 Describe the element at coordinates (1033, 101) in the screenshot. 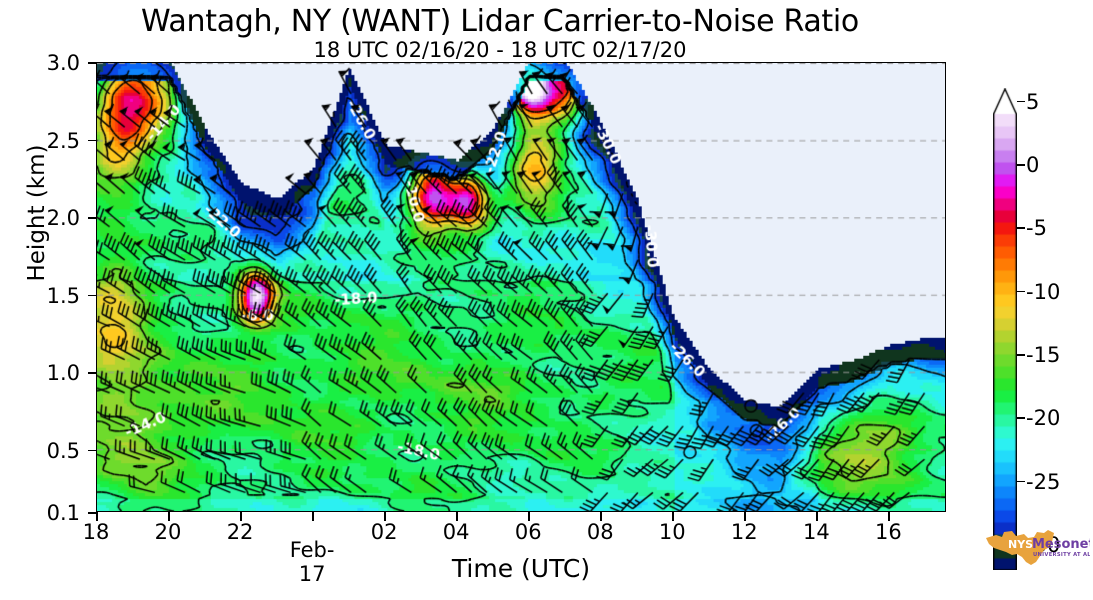

I see `colorbar-tick-label: 5` at that location.